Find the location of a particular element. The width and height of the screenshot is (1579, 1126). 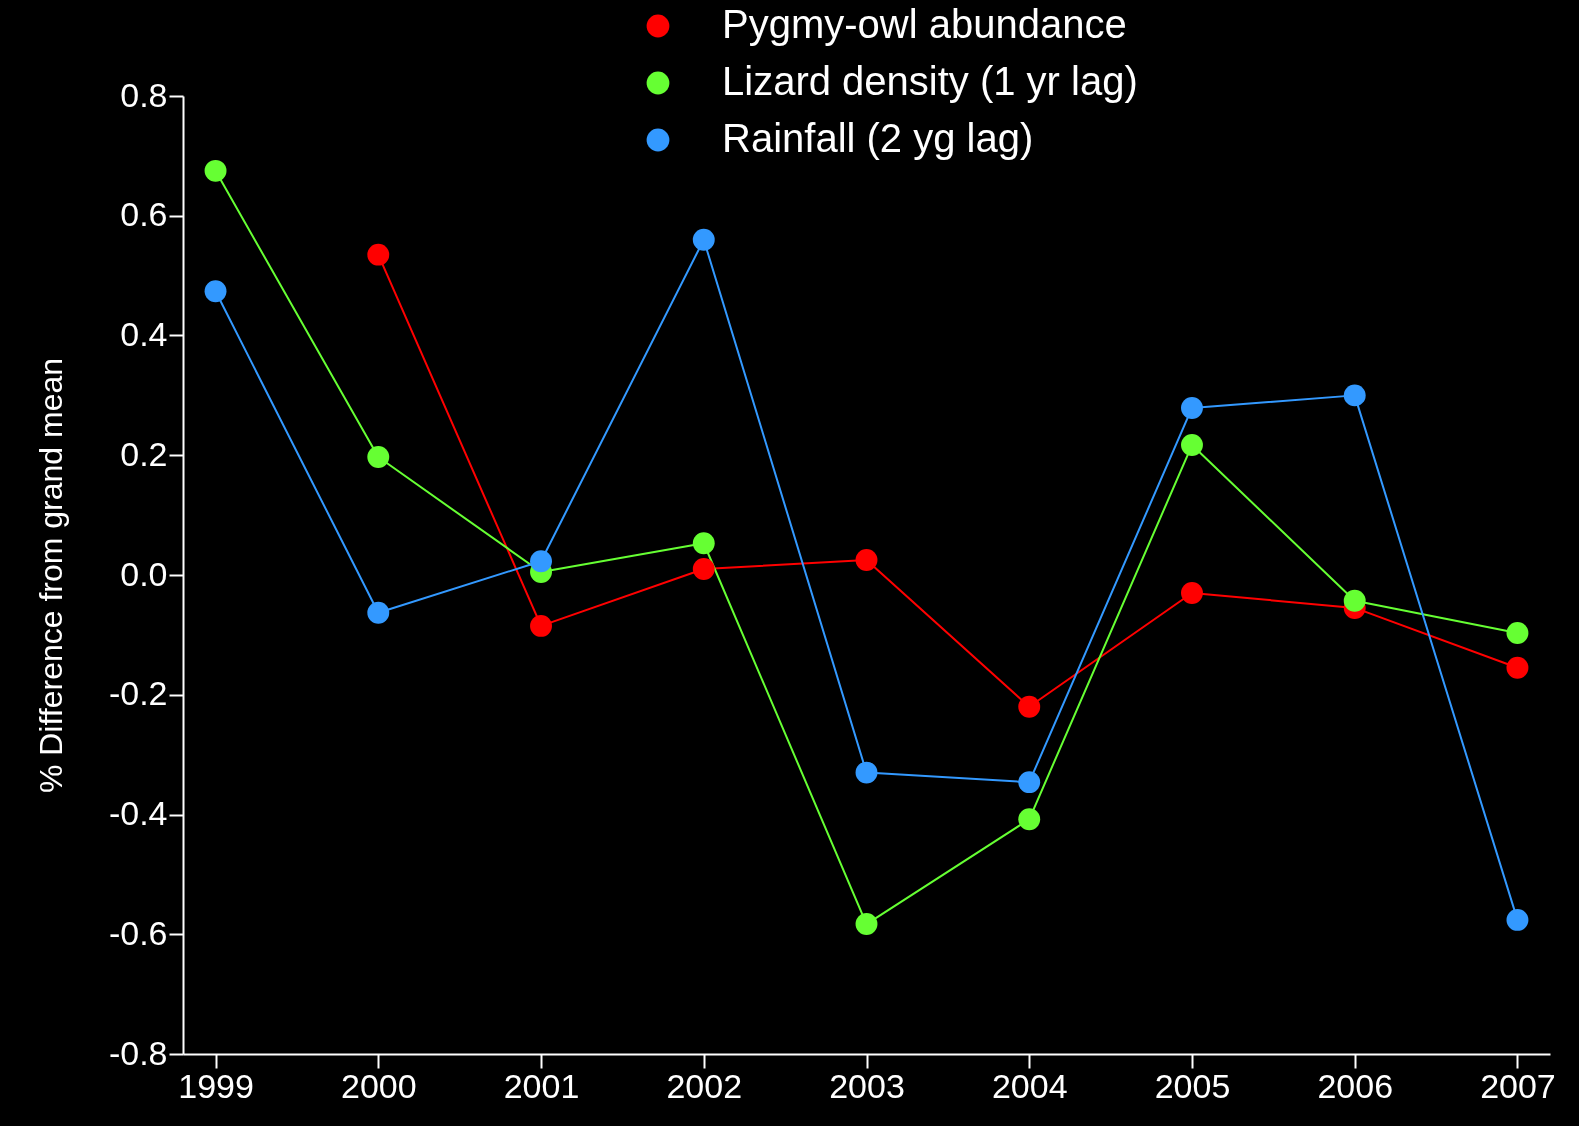

x-tick-label: 2001 is located at coordinates (541, 1085).